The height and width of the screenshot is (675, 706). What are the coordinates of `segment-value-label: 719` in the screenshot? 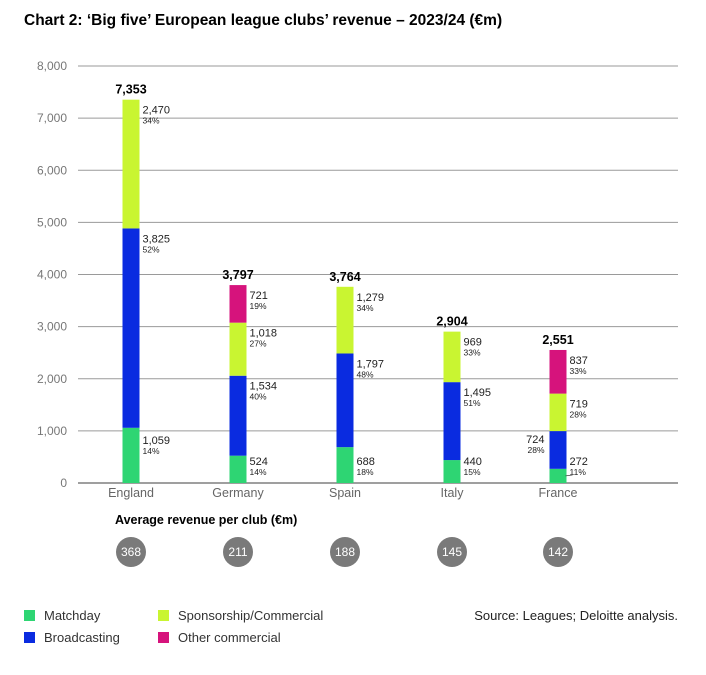 It's located at (579, 405).